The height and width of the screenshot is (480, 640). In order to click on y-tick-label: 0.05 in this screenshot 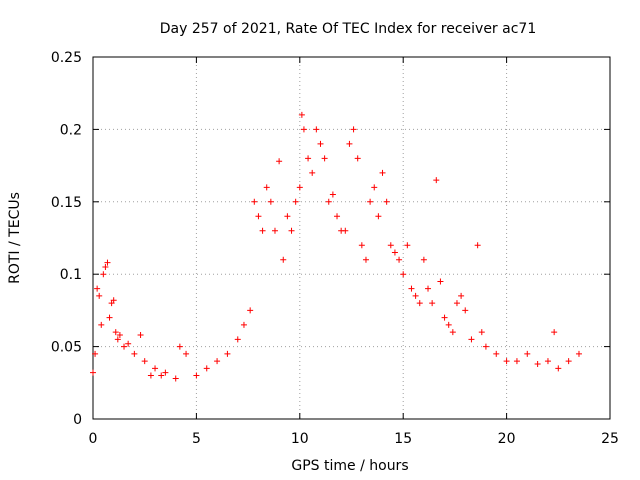, I will do `click(66, 348)`.